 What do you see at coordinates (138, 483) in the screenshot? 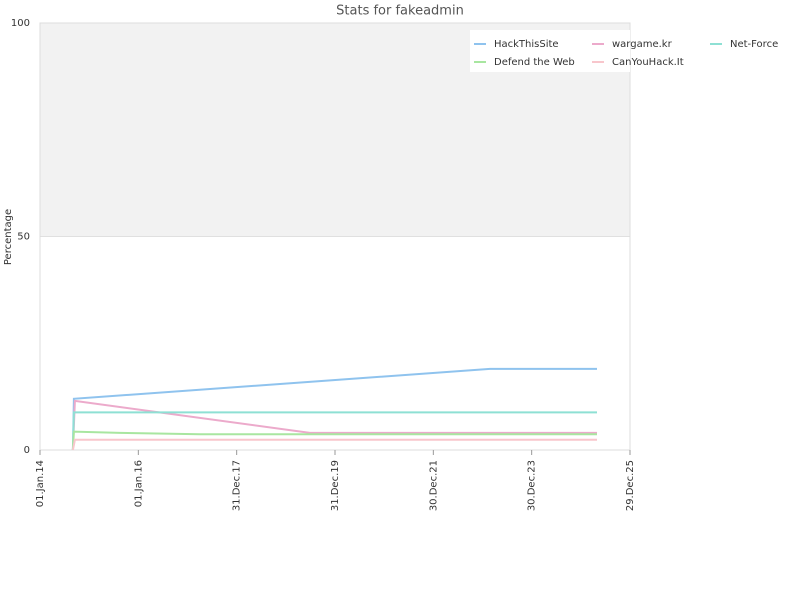
I see `x-tick-label: 01.Jan.16` at bounding box center [138, 483].